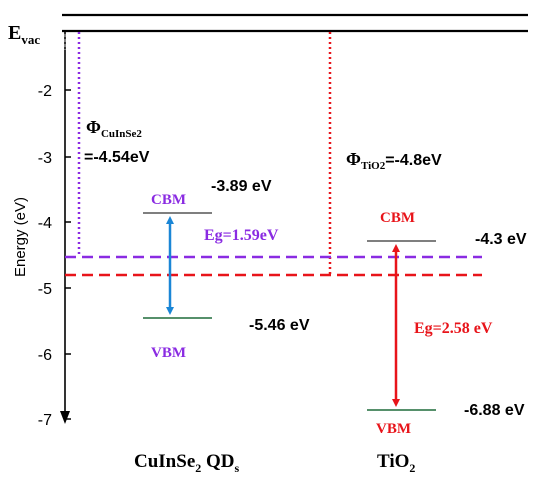  Describe the element at coordinates (24, 34) in the screenshot. I see `evac-label: Evac` at that location.